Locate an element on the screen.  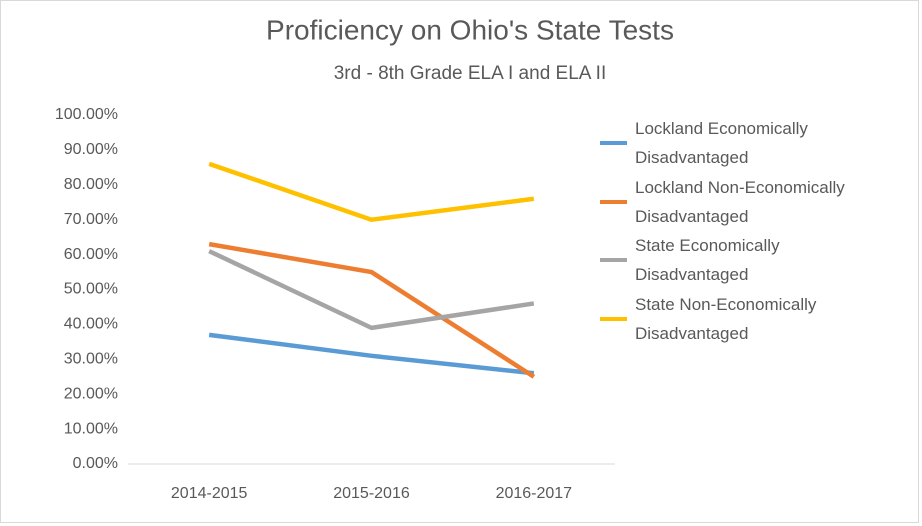
legend-label: State Economically Disadvantaged is located at coordinates (707, 260).